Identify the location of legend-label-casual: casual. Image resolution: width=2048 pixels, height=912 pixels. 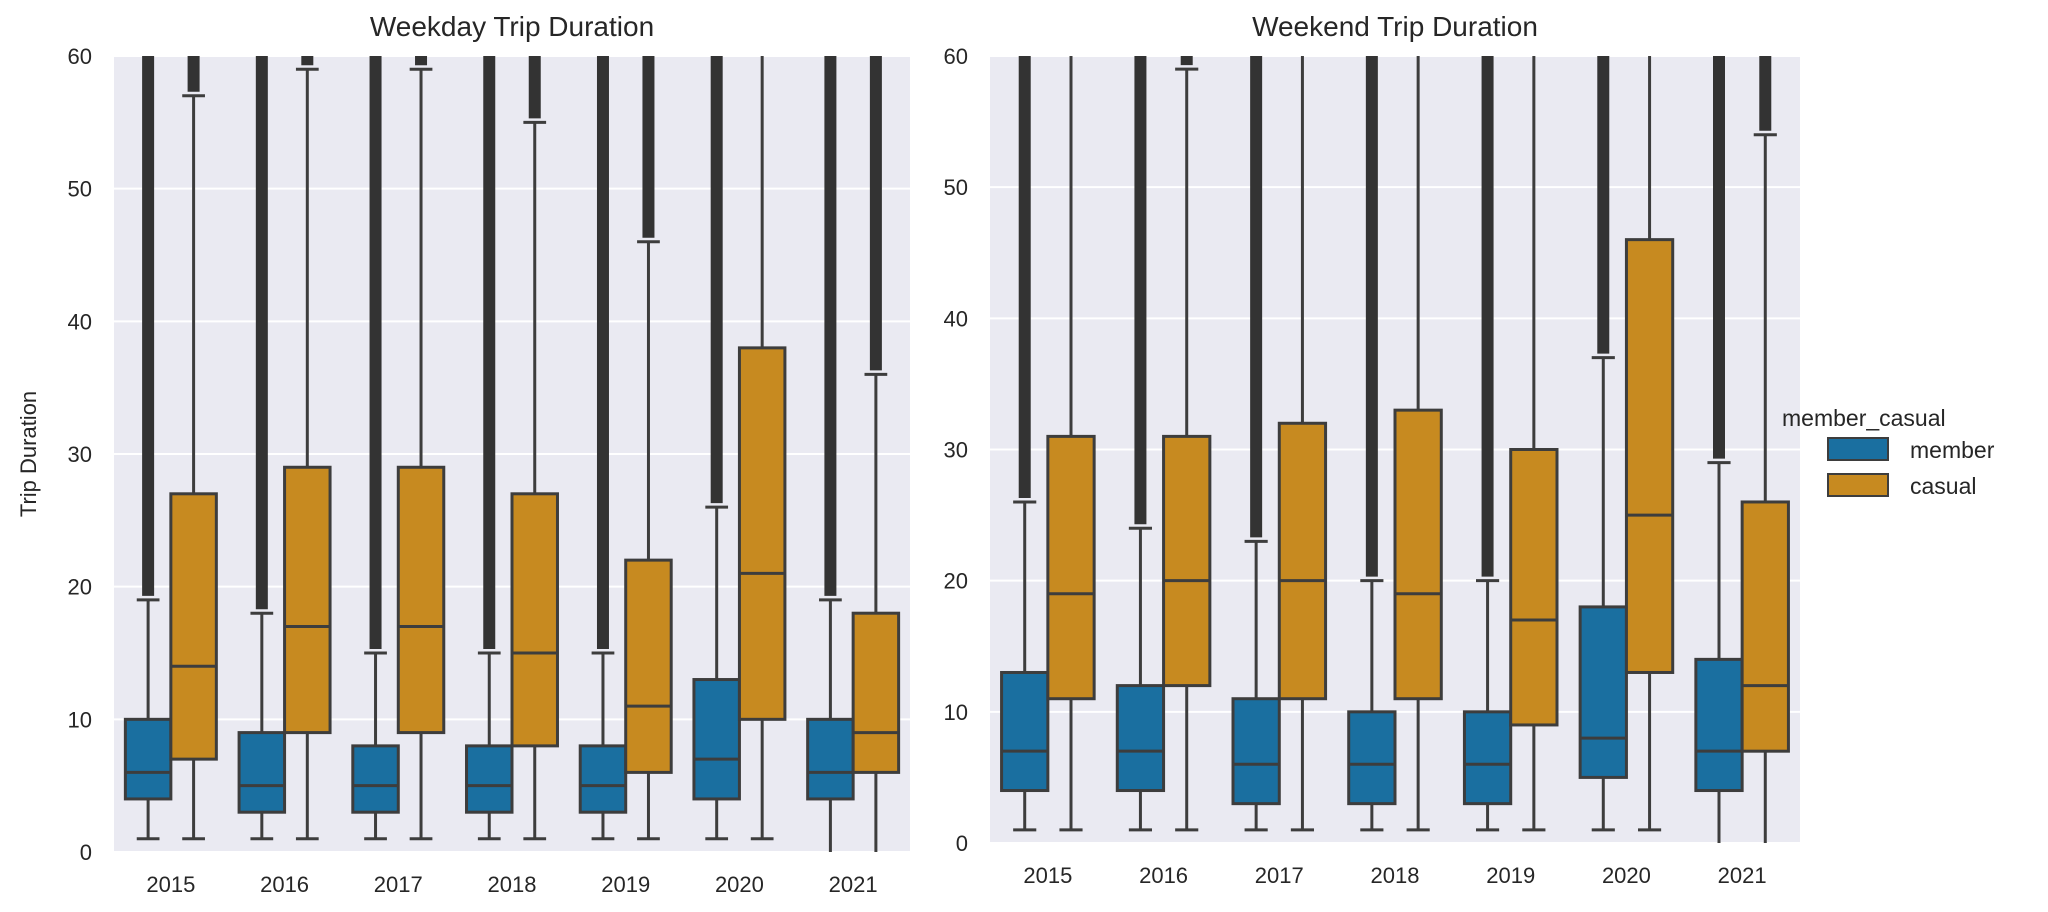
(1943, 486).